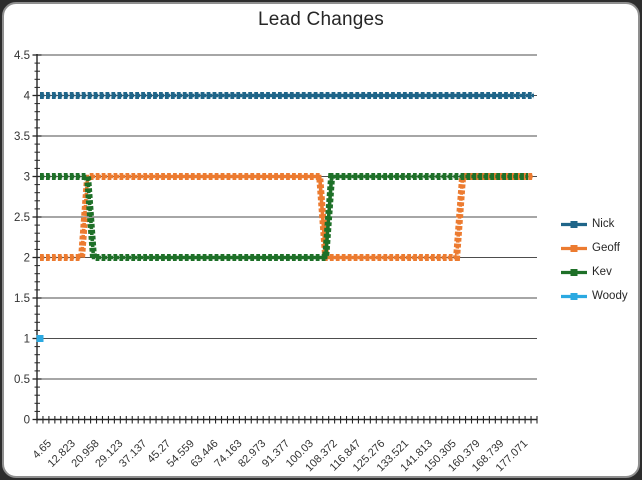 The height and width of the screenshot is (480, 642). I want to click on legend-label: Kev, so click(602, 272).